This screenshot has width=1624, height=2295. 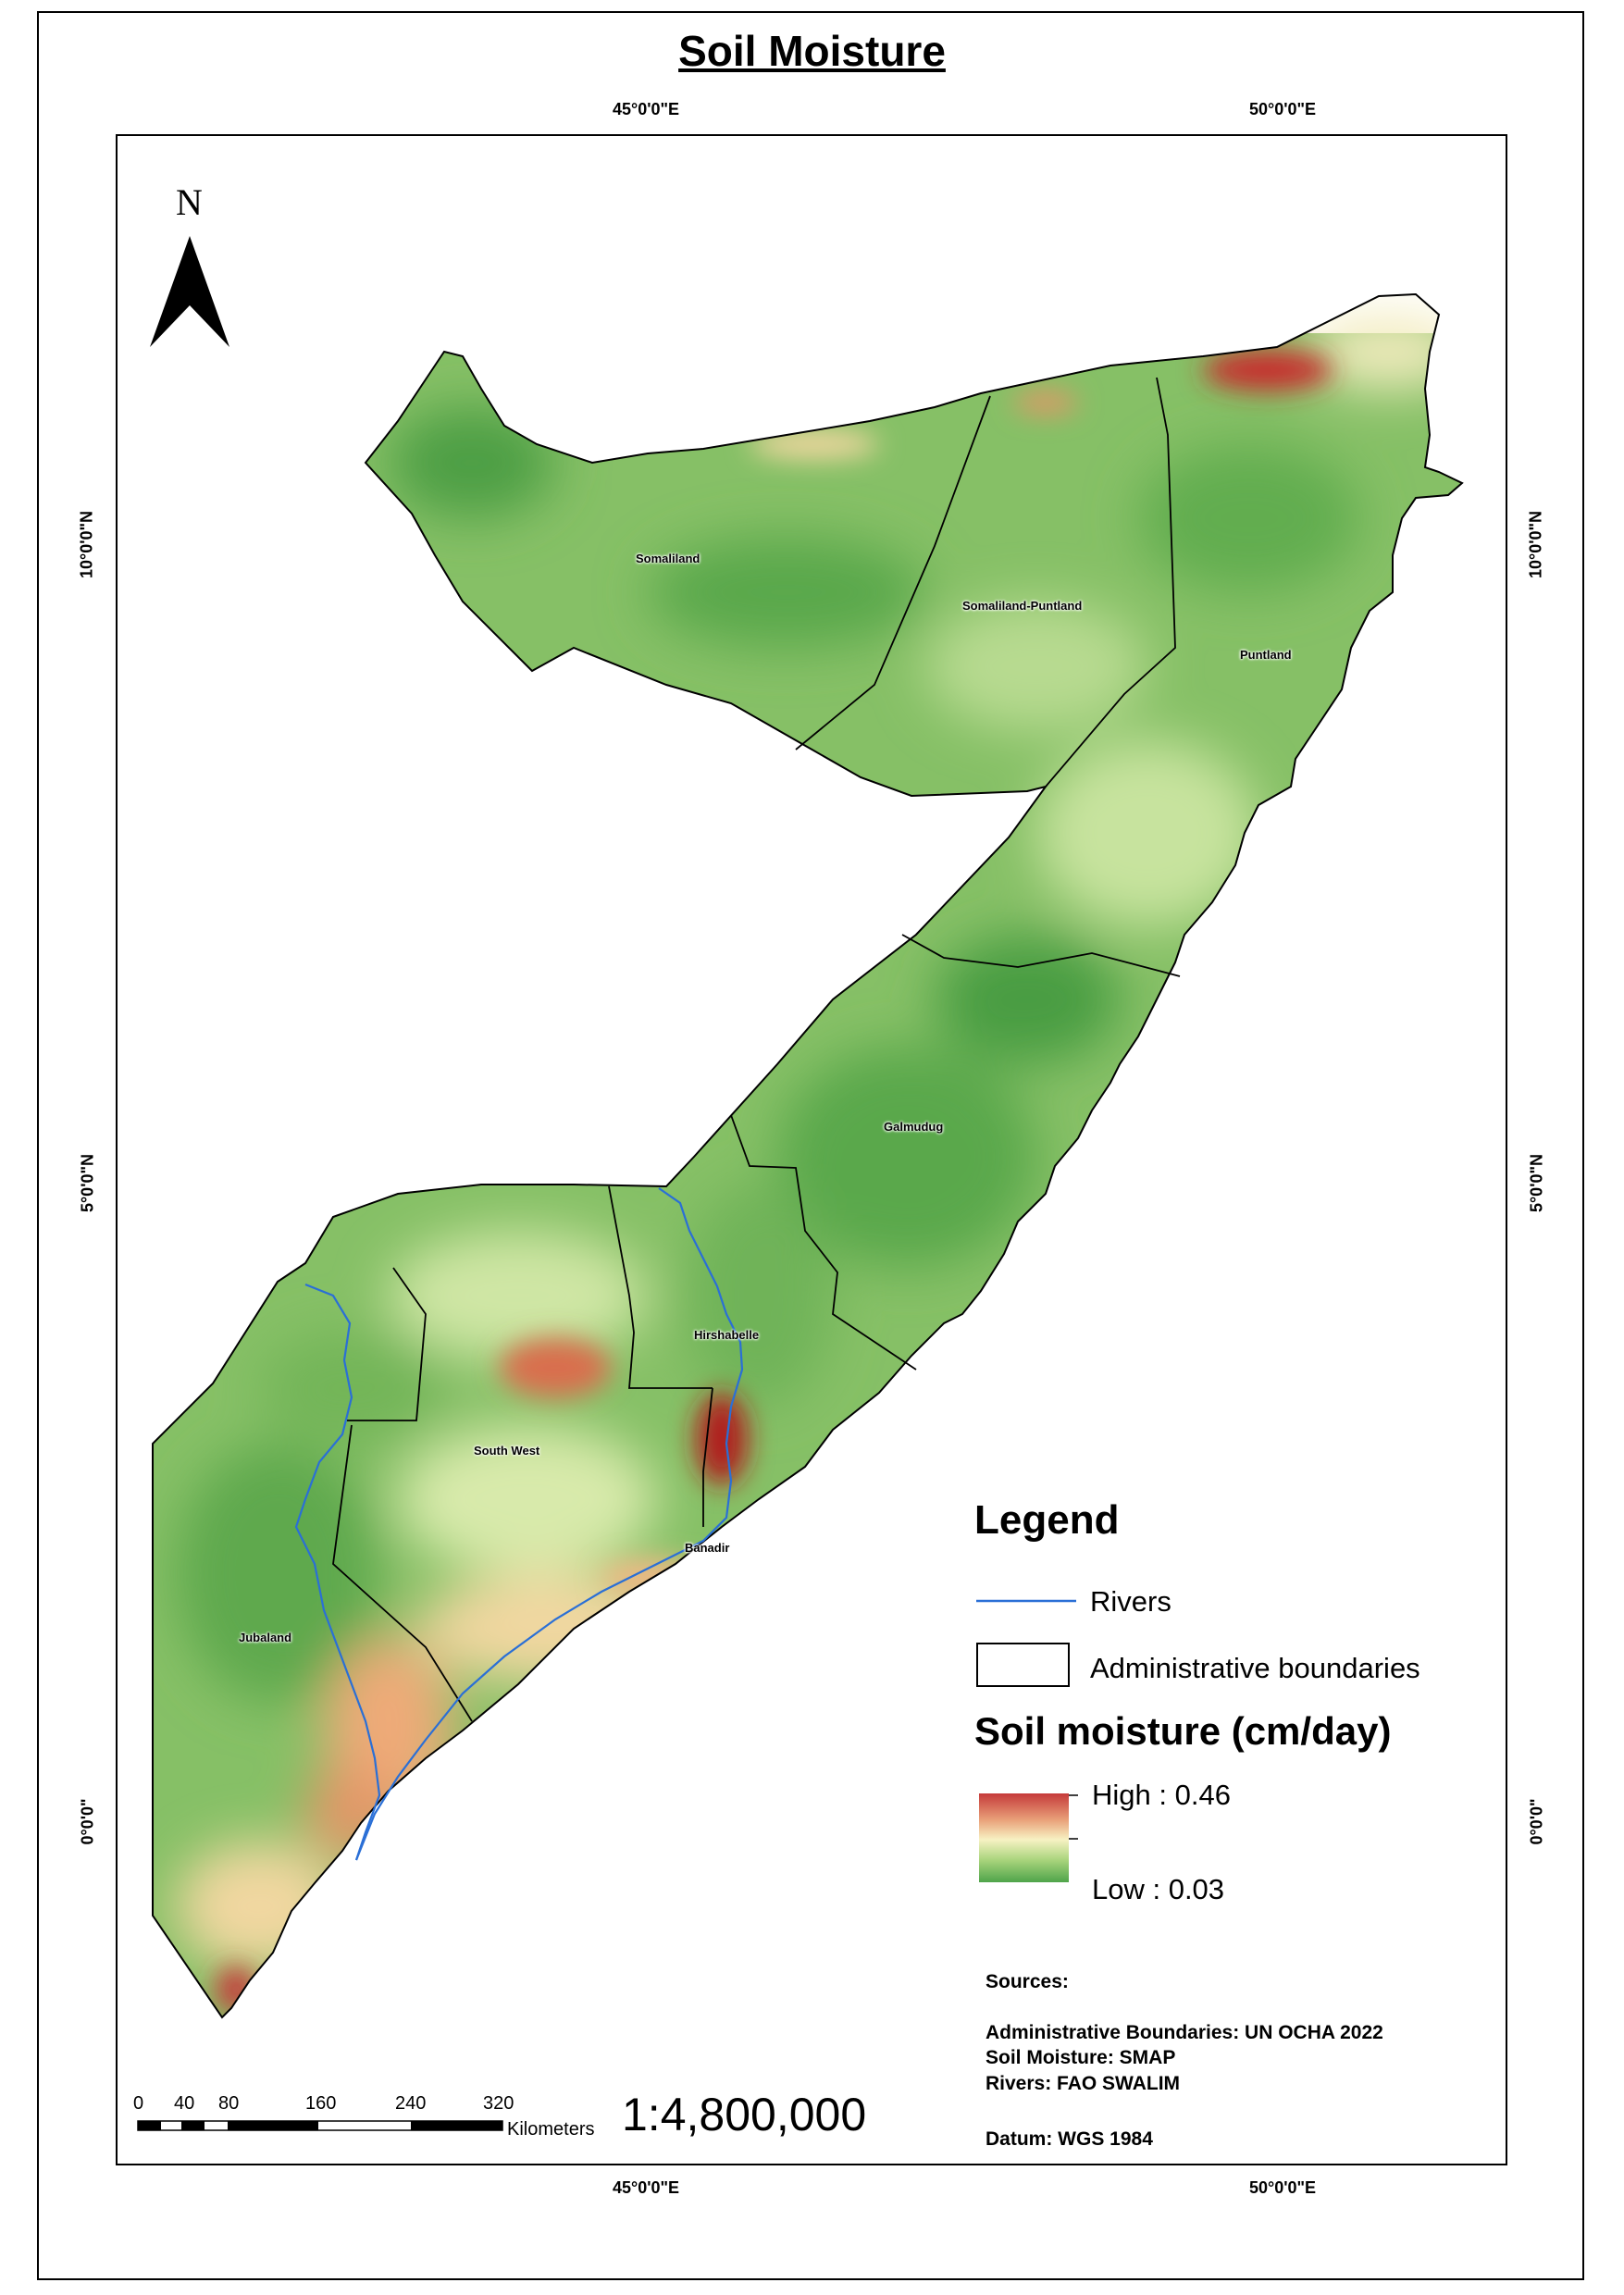 I want to click on legend-low-label: Low : 0.03, so click(x=1158, y=1889).